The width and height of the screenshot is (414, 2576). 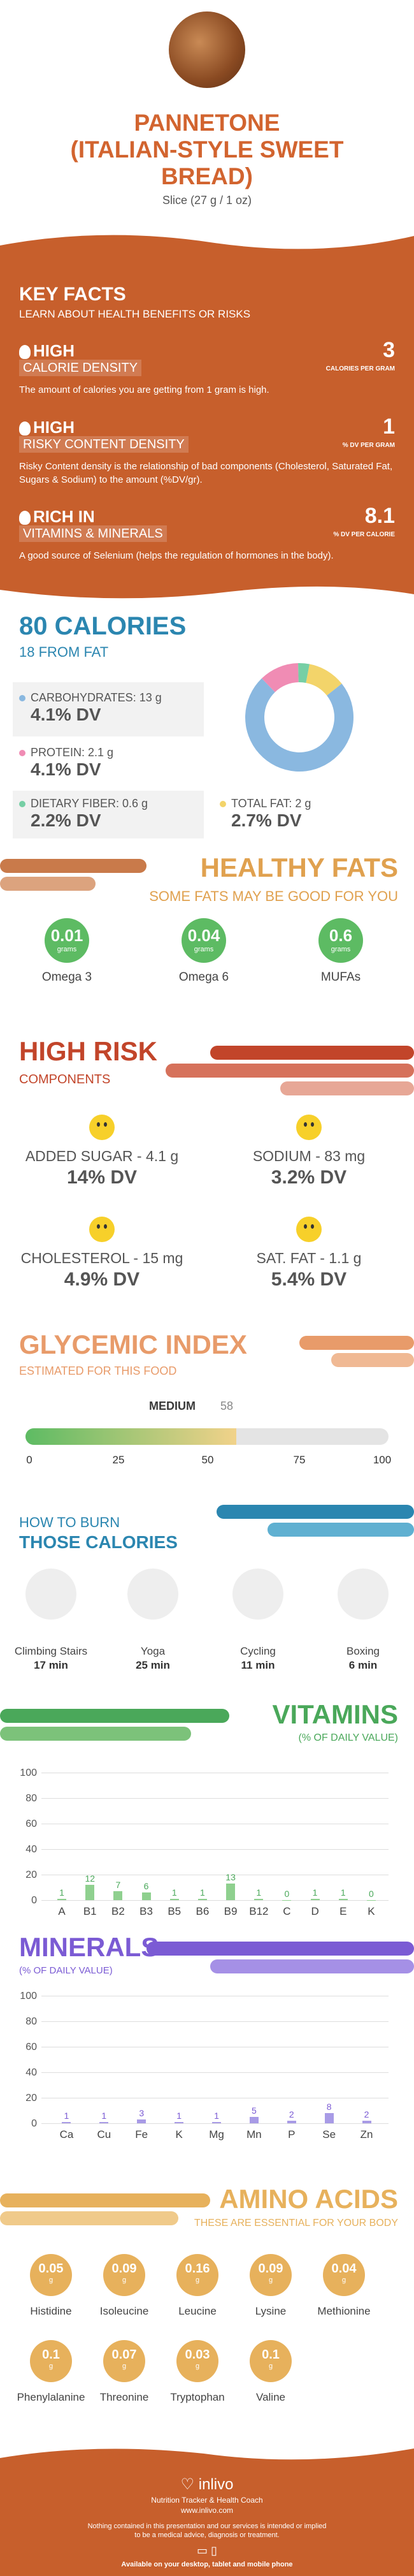 I want to click on x-tick-label: A, so click(x=62, y=1911).